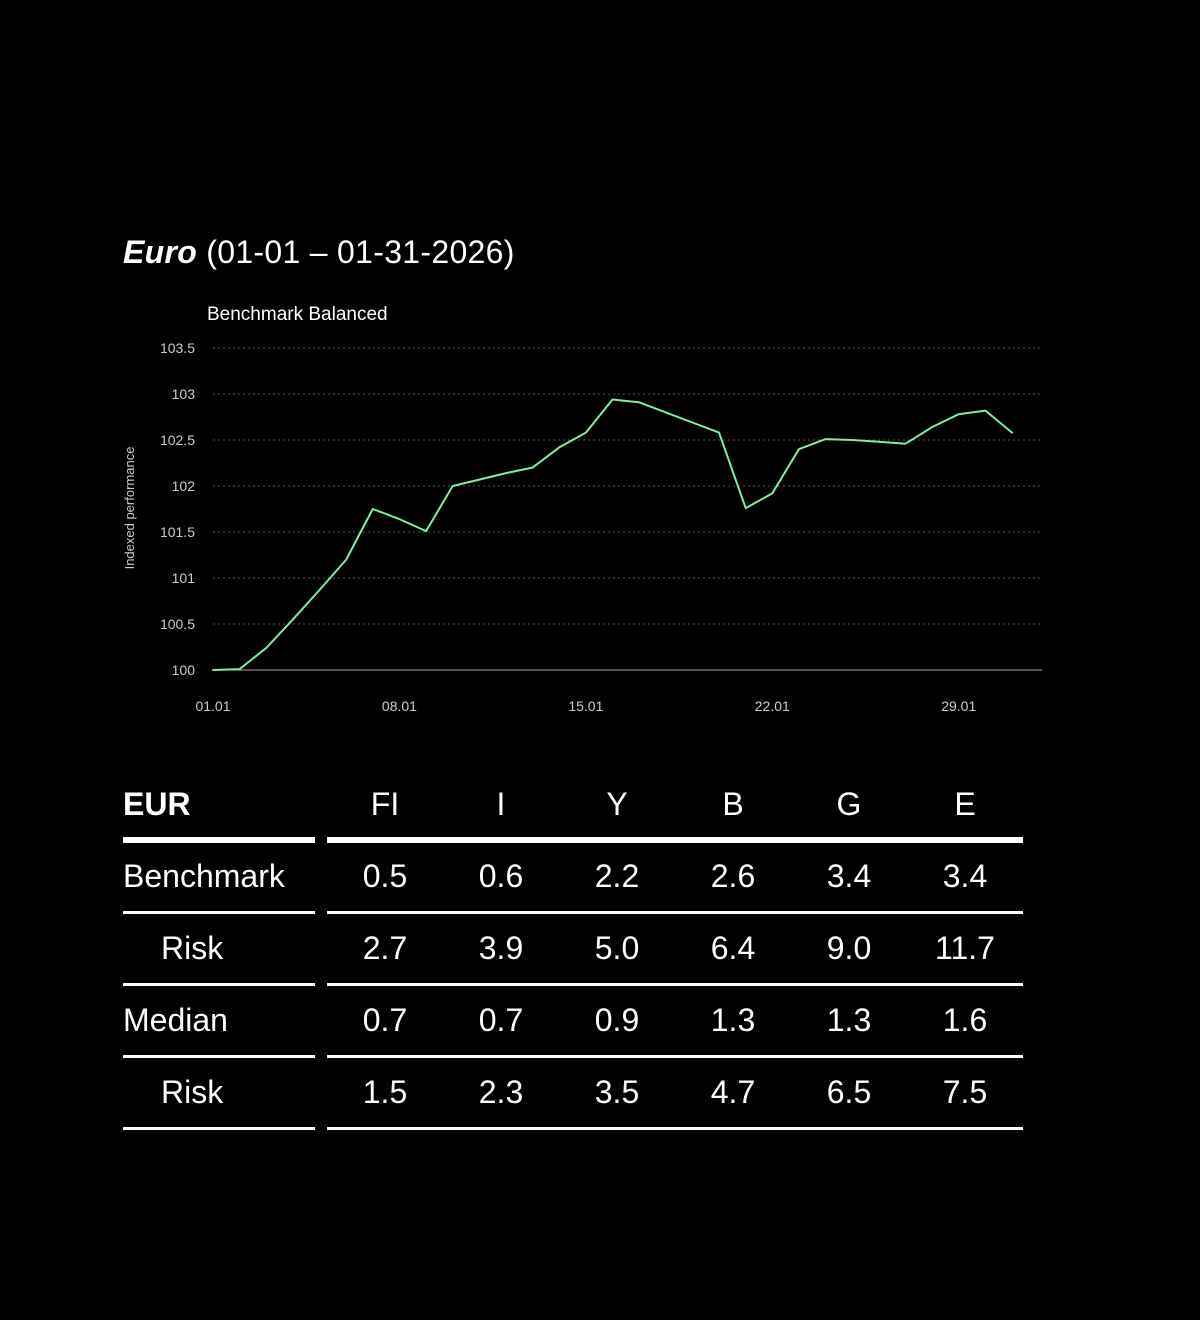 This screenshot has width=1200, height=1320. What do you see at coordinates (617, 948) in the screenshot?
I see `table-cell: 5.0` at bounding box center [617, 948].